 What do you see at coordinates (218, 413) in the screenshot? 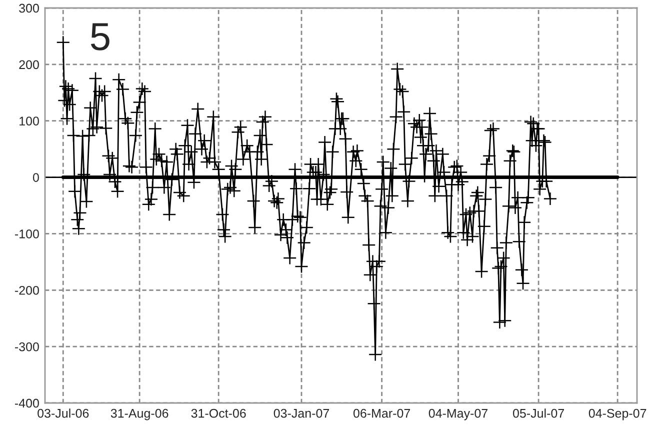
I see `x-tick-label: 31-Oct-06` at bounding box center [218, 413].